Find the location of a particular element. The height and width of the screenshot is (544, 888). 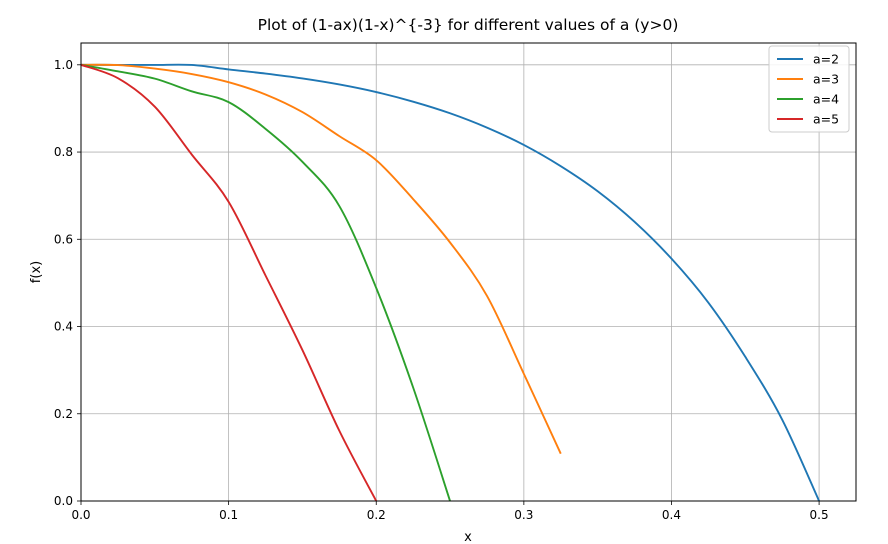

x-tick-label: 0.0 is located at coordinates (80, 515).